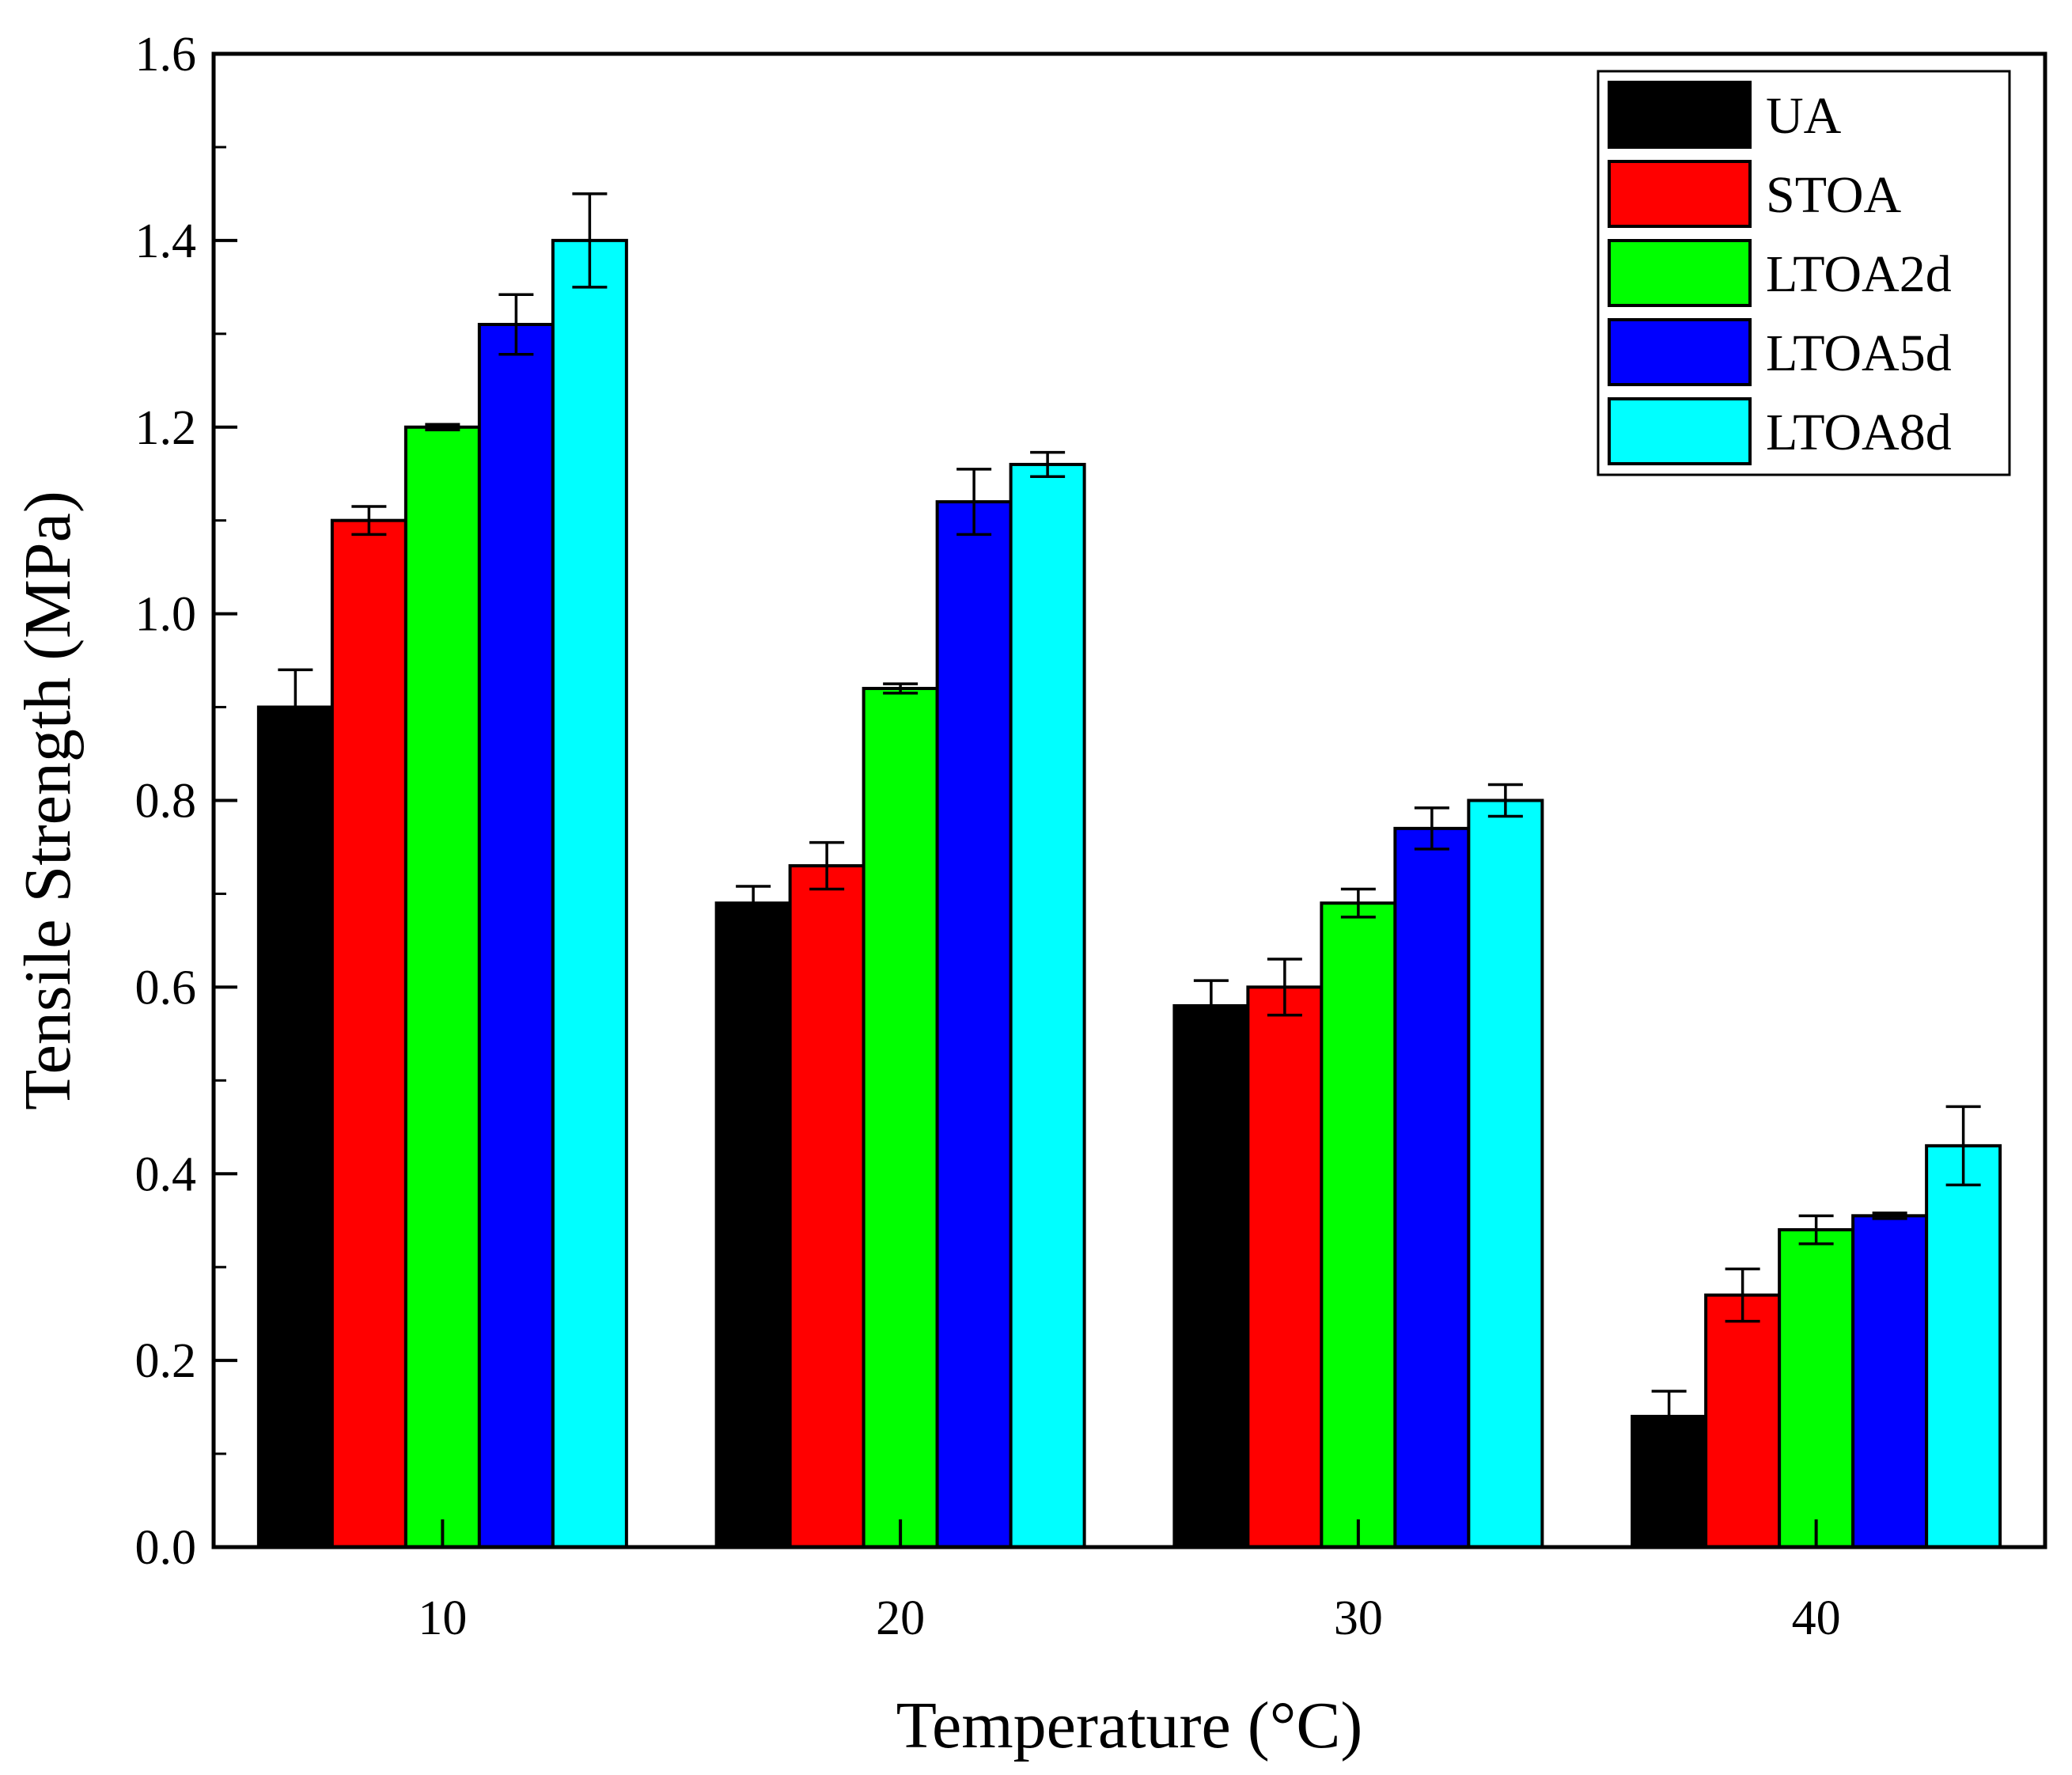 The width and height of the screenshot is (2072, 1775). What do you see at coordinates (900, 1618) in the screenshot?
I see `x-tick-label-20: 20` at bounding box center [900, 1618].